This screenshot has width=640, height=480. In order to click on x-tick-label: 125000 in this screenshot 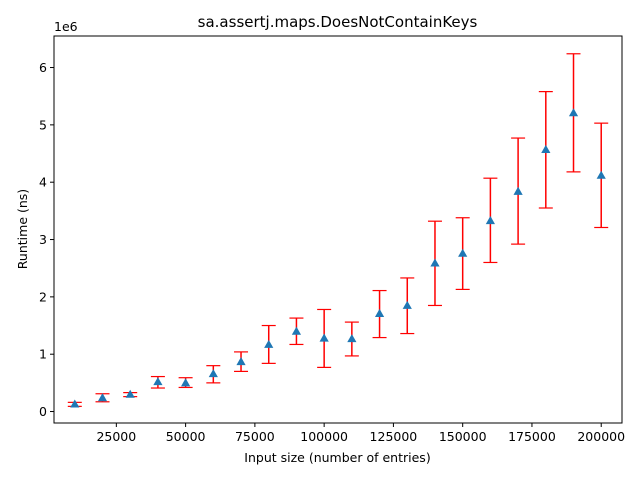, I will do `click(394, 436)`.